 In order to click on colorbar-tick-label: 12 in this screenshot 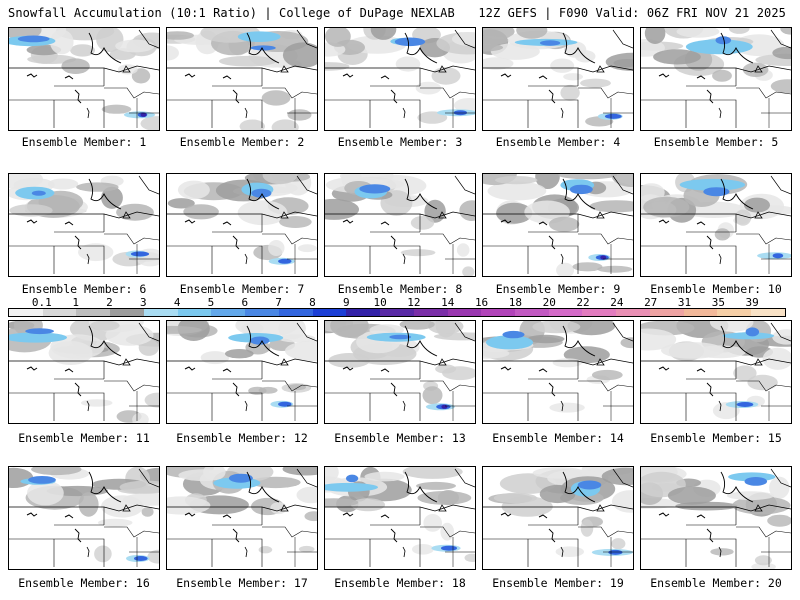, I will do `click(414, 302)`.